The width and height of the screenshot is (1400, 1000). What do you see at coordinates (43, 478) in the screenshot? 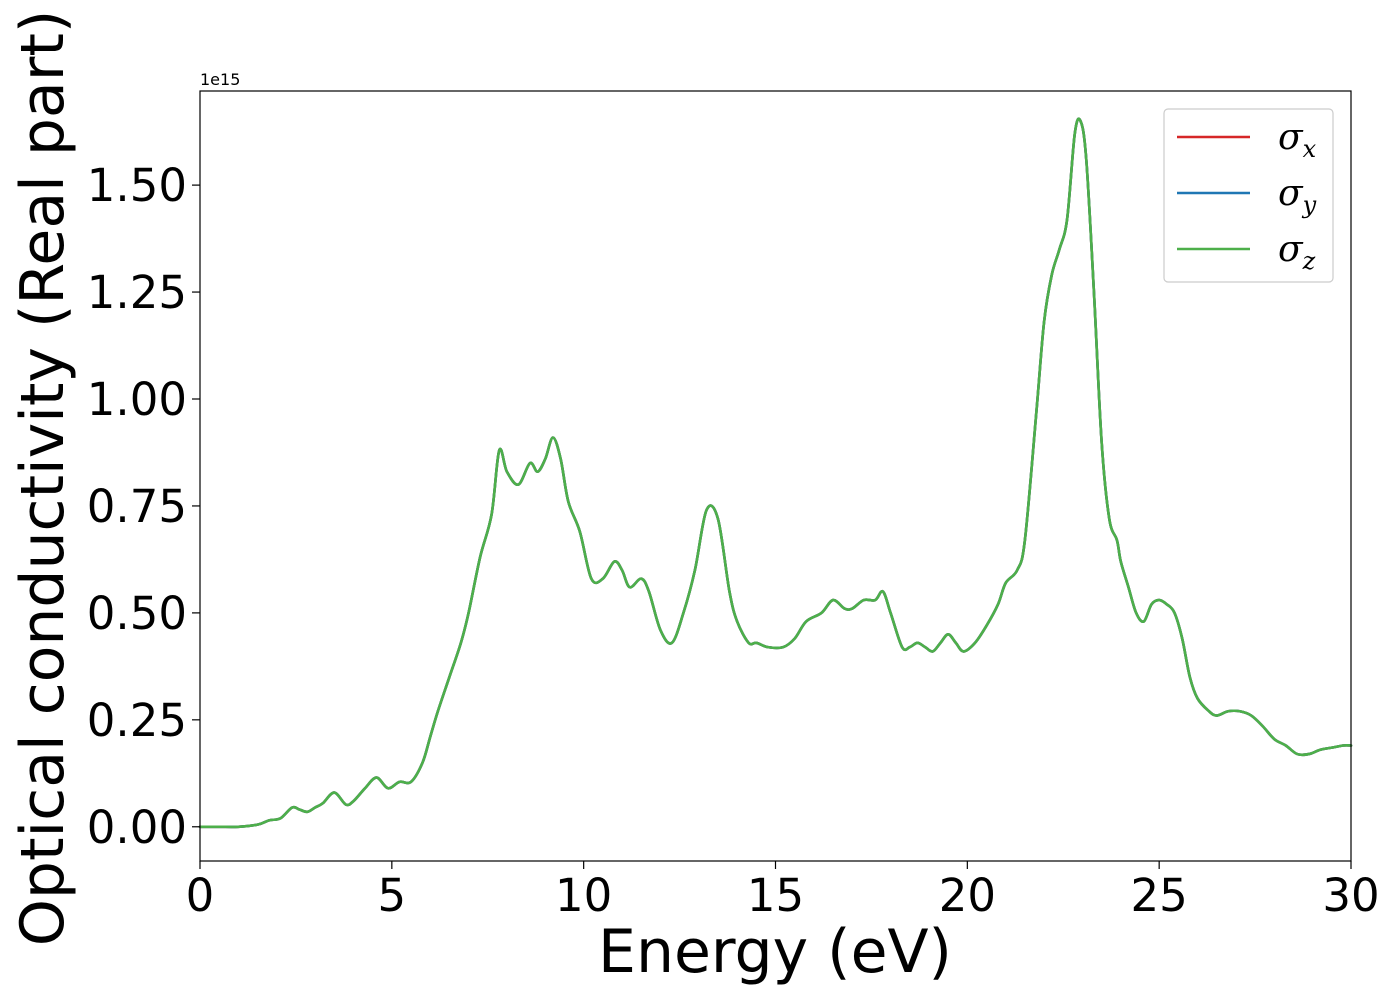
I see `y-axis-label: Optical conductivity (Real part)` at bounding box center [43, 478].